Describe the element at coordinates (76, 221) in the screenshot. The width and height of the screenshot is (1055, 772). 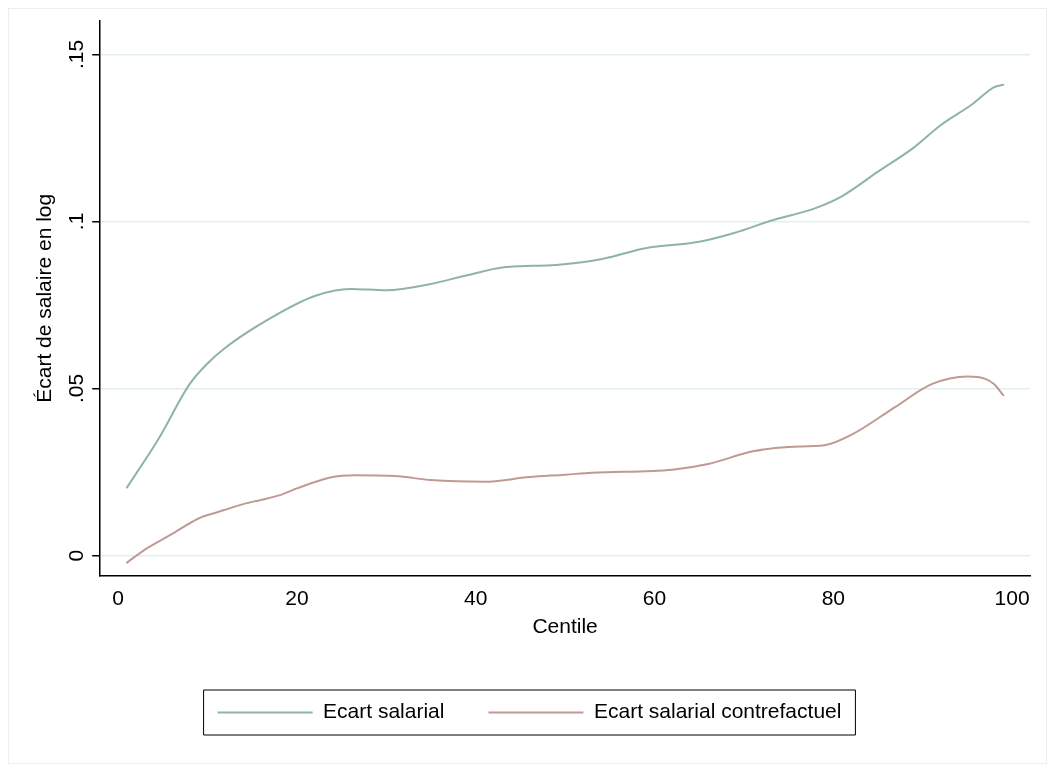
I see `y-tick-label: .1` at that location.